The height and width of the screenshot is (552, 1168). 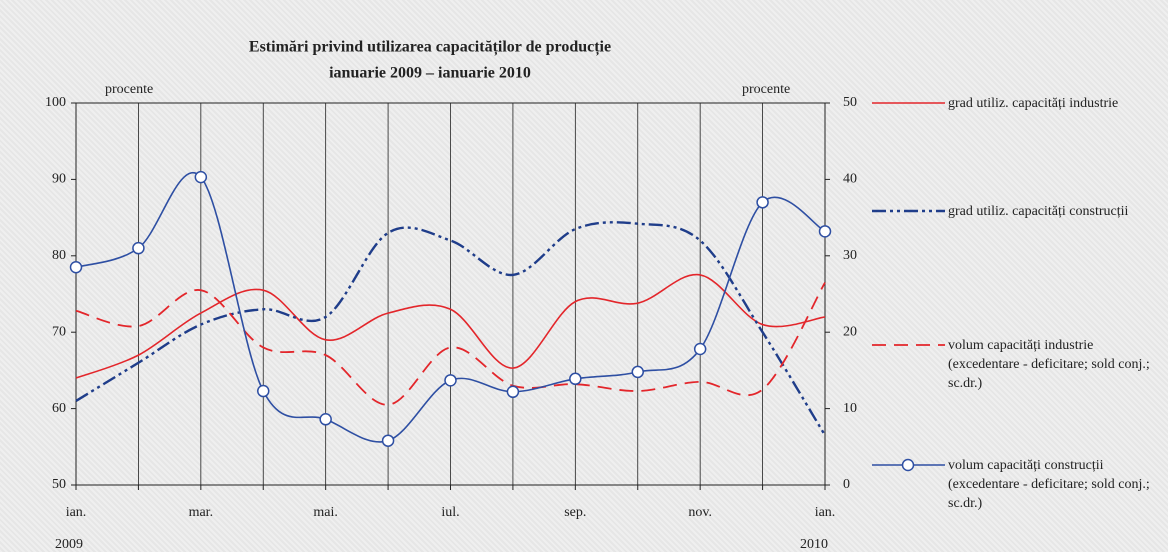 What do you see at coordinates (325, 512) in the screenshot?
I see `x-tick-label: mai.` at bounding box center [325, 512].